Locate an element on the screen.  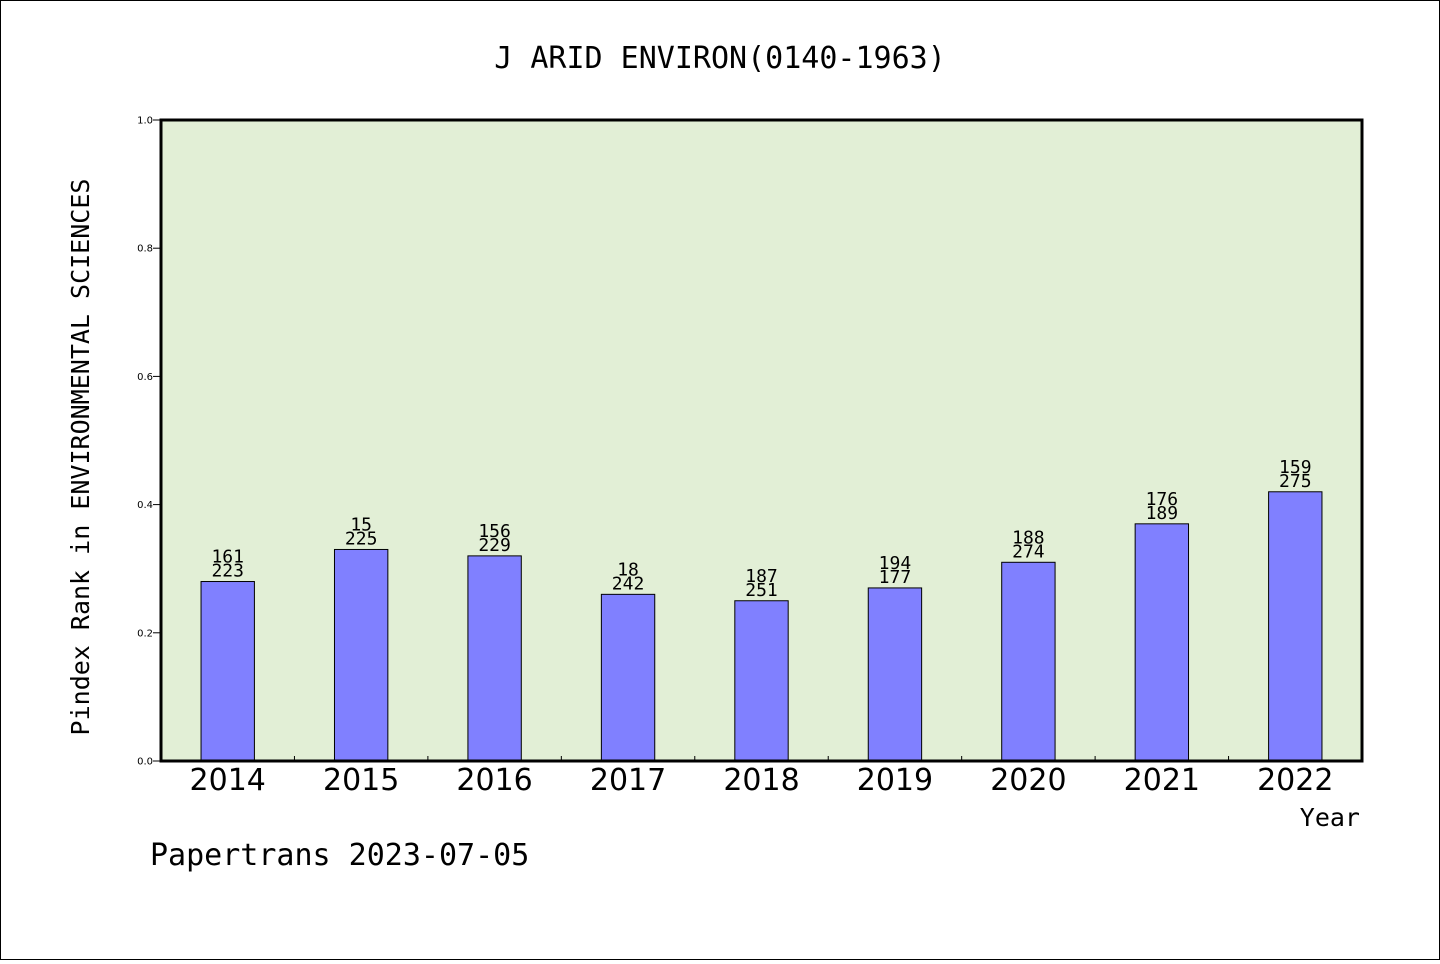
x-tick-label: 2018 is located at coordinates (761, 780).